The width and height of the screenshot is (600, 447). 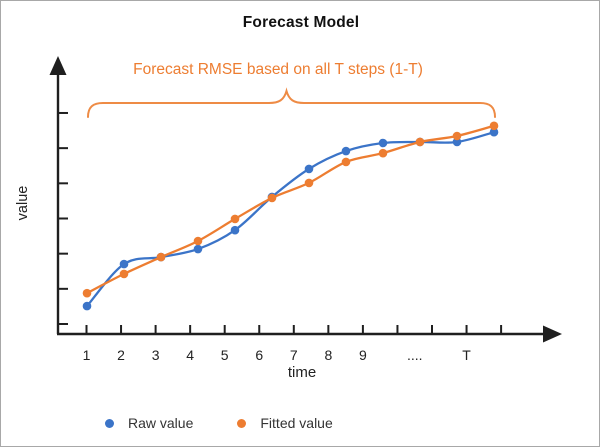 What do you see at coordinates (278, 69) in the screenshot?
I see `rmse-annotation: Forecast RMSE based on all T steps (1-T)` at bounding box center [278, 69].